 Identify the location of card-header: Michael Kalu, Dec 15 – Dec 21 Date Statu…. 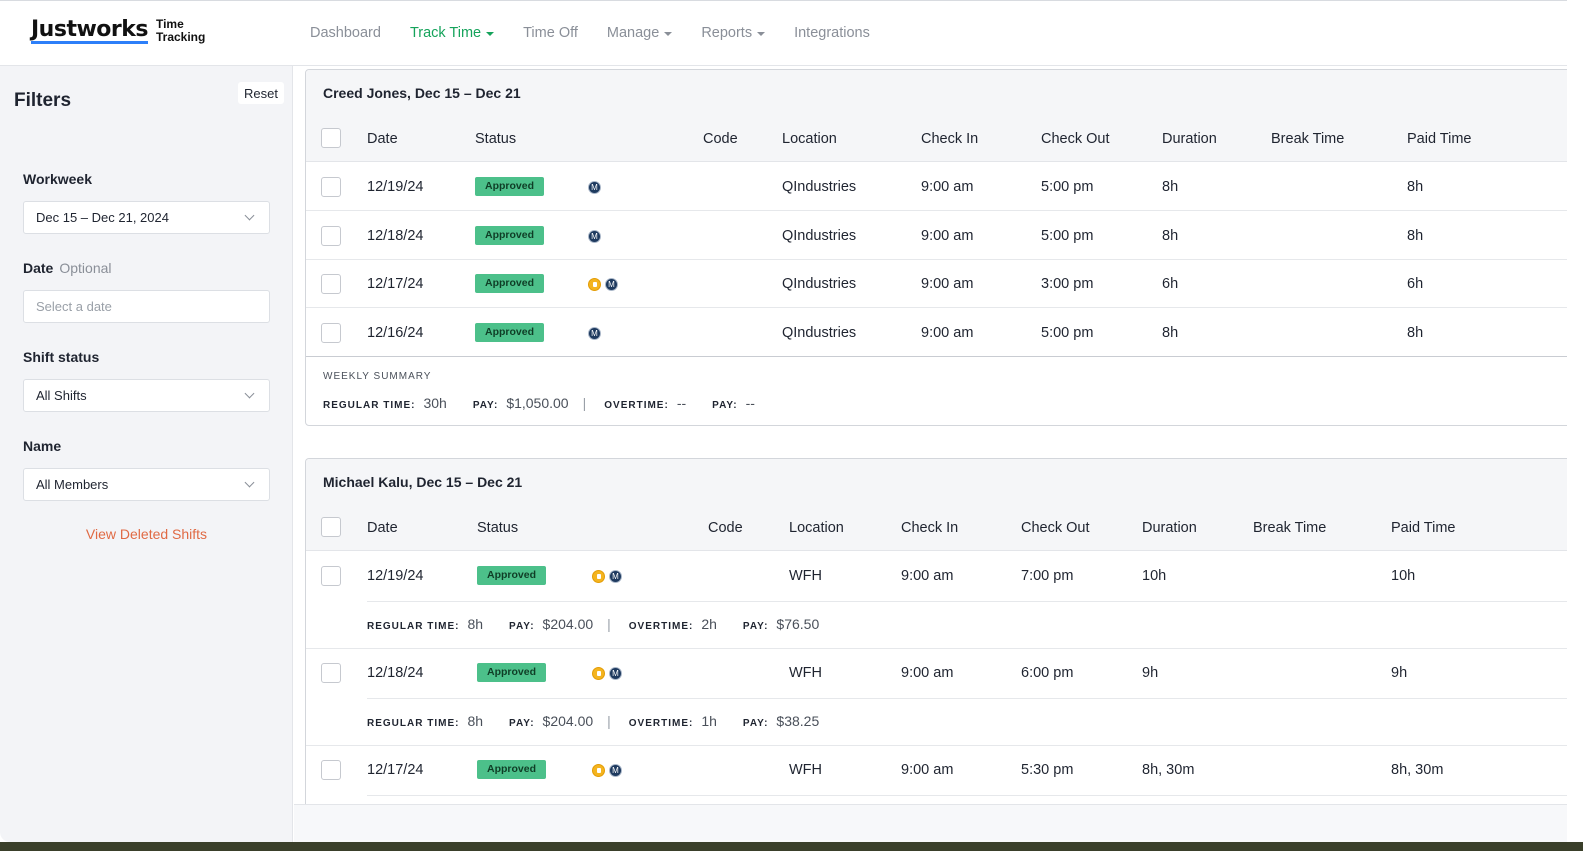
(944, 505).